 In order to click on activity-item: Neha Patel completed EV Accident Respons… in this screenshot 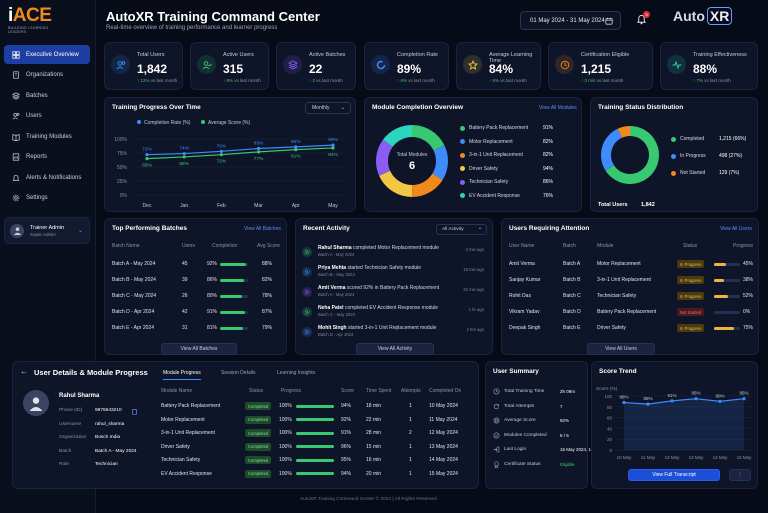, I will do `click(393, 315)`.